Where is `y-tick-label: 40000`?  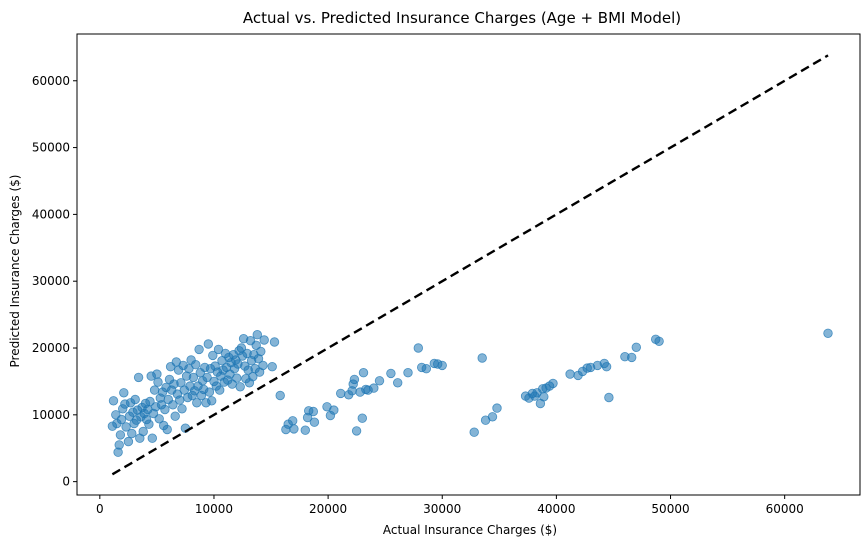 y-tick-label: 40000 is located at coordinates (51, 214).